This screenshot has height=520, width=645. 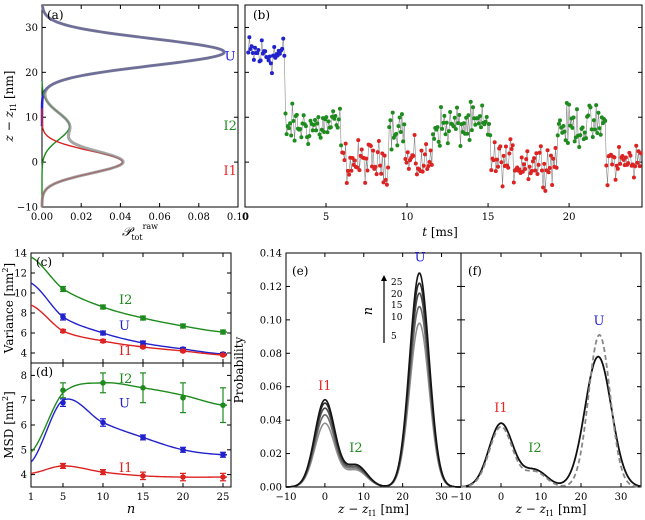 I want to click on panel-f-xtick-label: −10, so click(x=460, y=497).